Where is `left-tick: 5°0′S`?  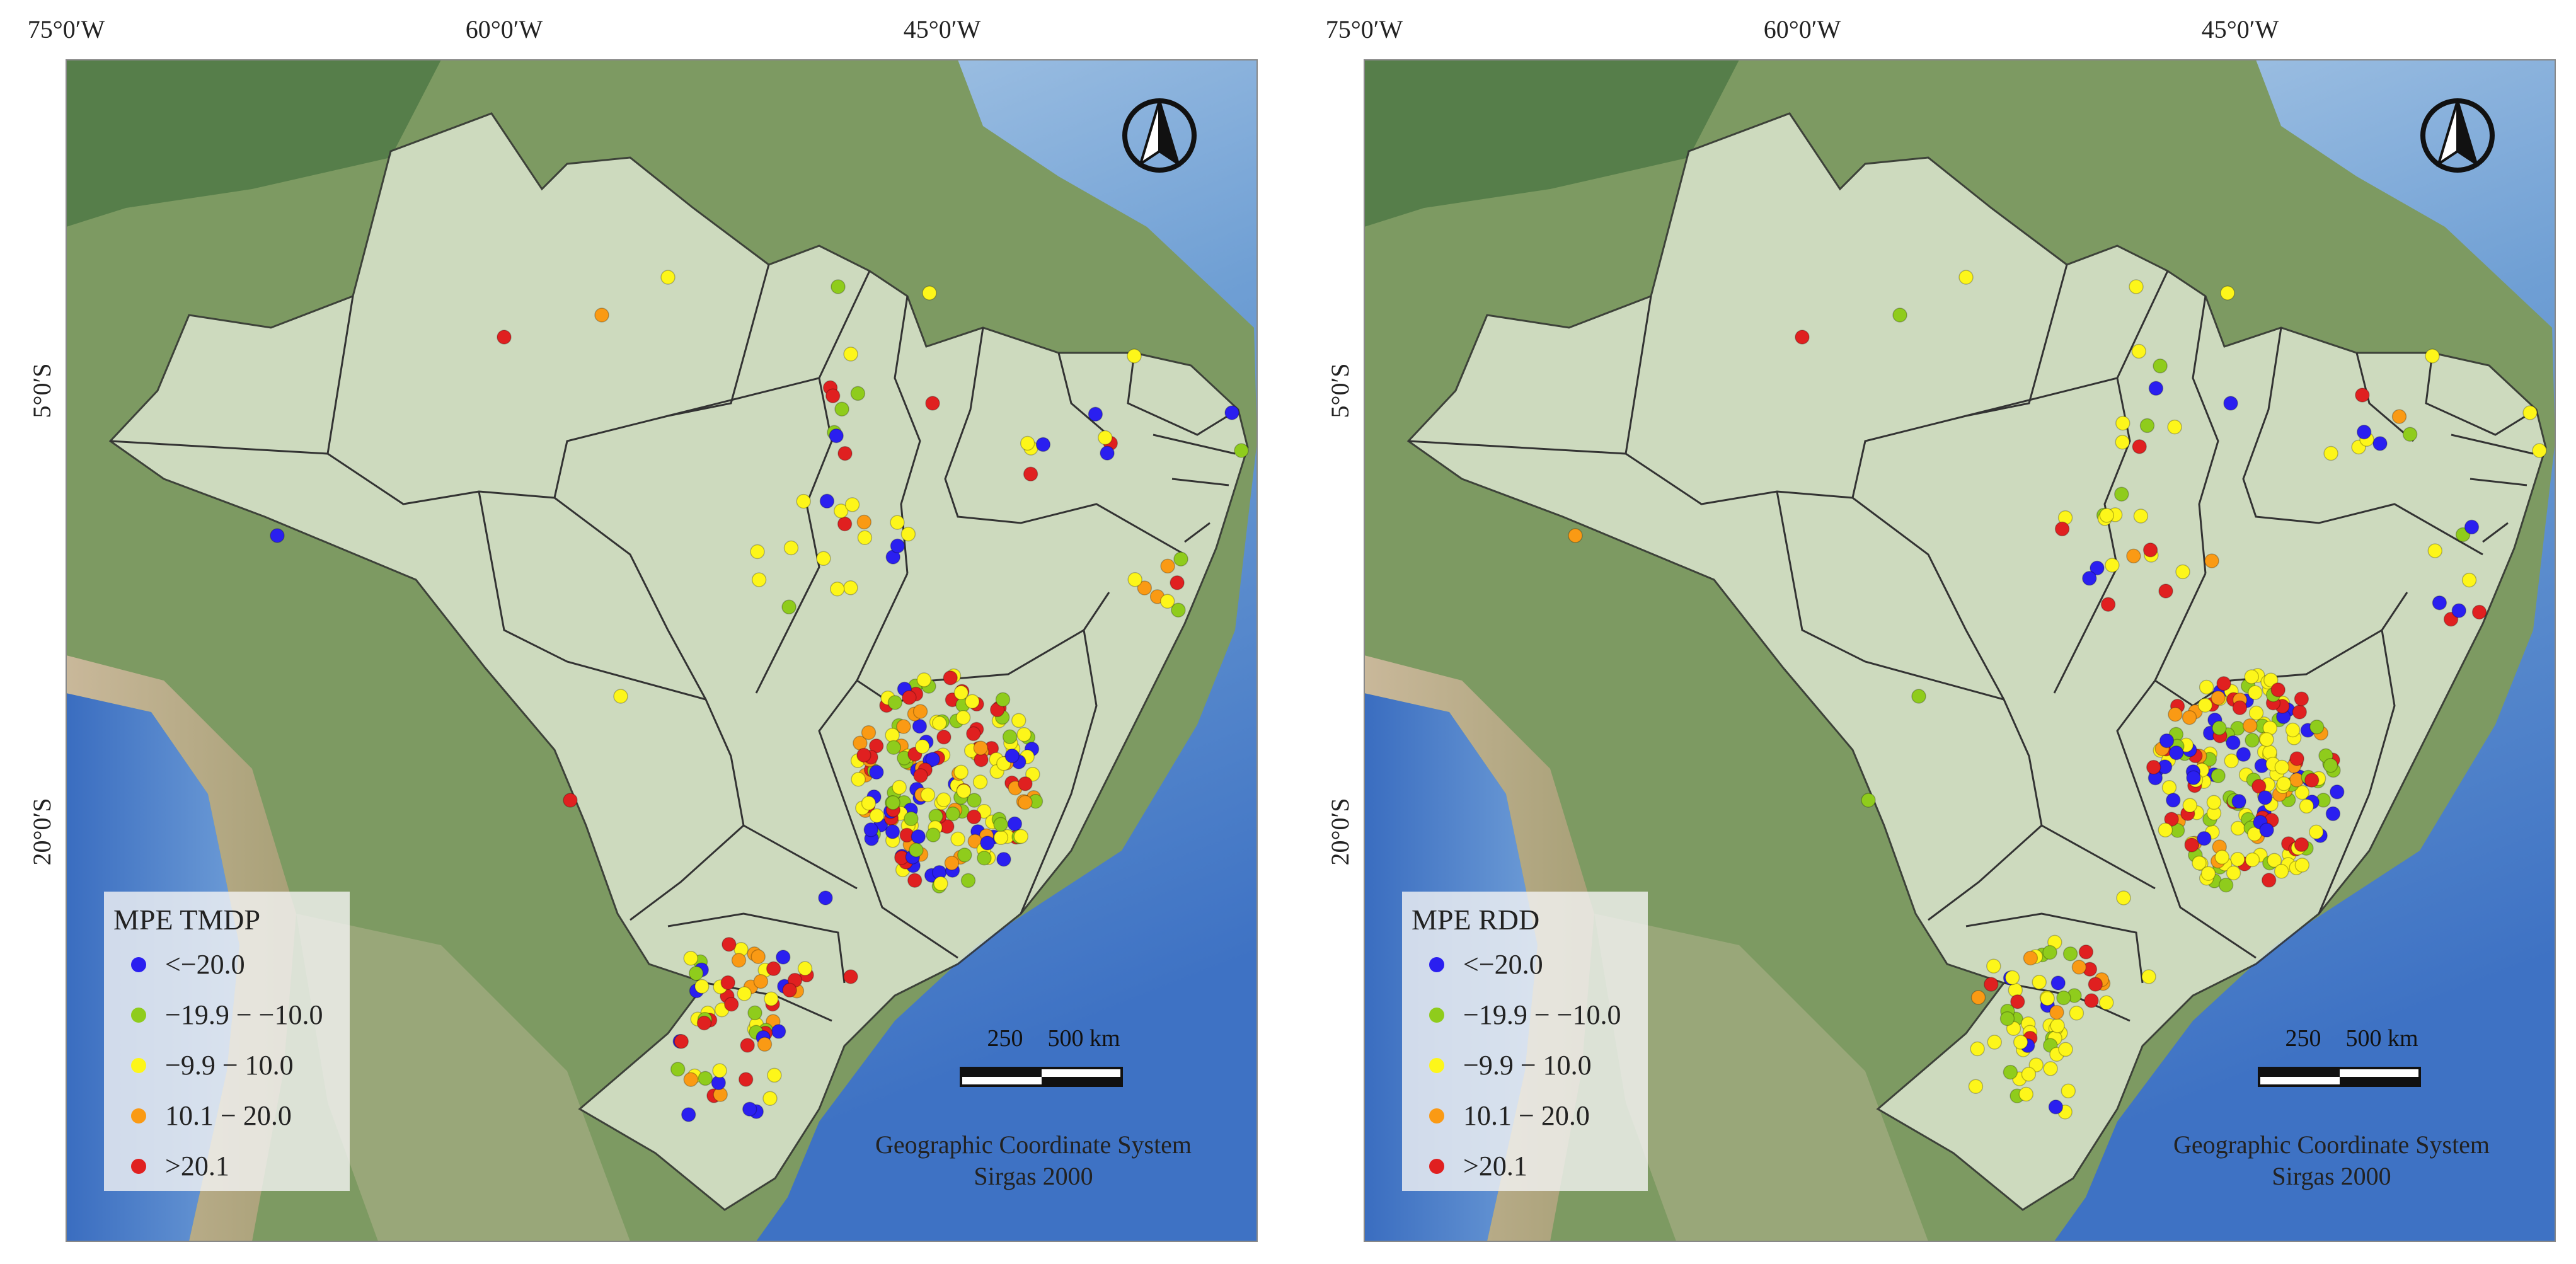
left-tick: 5°0′S is located at coordinates (1340, 391).